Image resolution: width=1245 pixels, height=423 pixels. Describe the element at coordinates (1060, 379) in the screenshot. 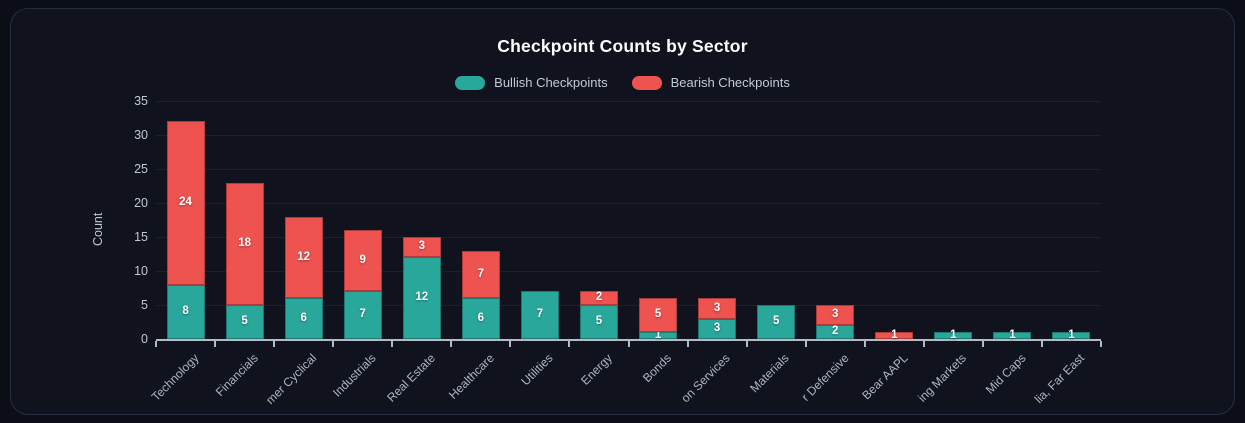

I see `x-category-label: lia, Far East` at that location.